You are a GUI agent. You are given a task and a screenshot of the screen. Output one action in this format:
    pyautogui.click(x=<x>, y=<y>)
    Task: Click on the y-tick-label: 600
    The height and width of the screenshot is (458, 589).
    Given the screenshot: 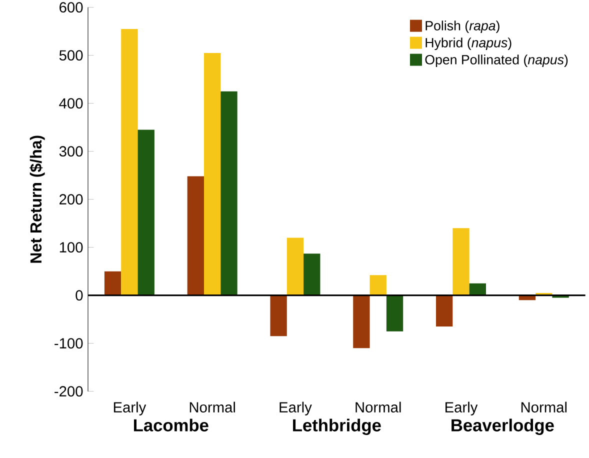 What is the action you would take?
    pyautogui.click(x=71, y=7)
    